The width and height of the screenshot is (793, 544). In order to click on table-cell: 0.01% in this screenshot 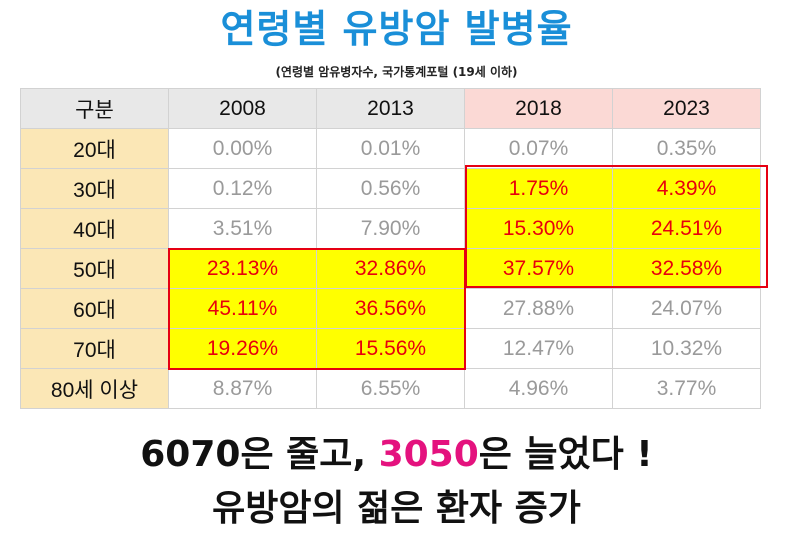, I will do `click(390, 148)`.